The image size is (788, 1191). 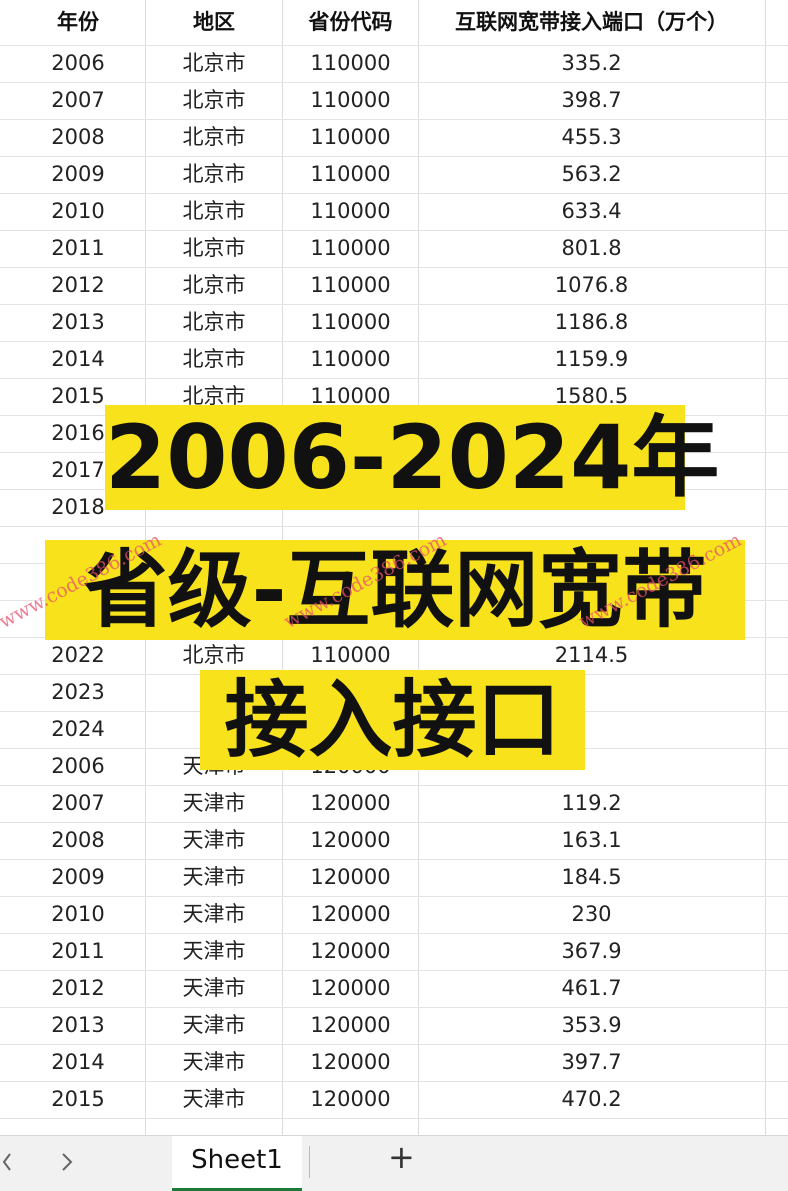 I want to click on year-cell: 2010, so click(x=78, y=914).